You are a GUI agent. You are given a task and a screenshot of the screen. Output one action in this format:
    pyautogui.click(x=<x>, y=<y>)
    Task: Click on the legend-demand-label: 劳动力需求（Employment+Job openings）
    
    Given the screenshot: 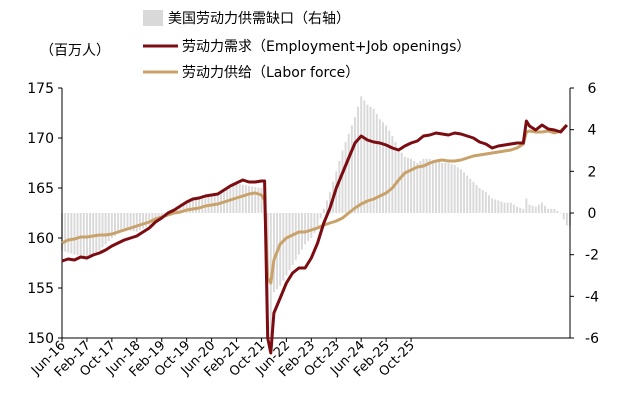 What is the action you would take?
    pyautogui.click(x=326, y=47)
    